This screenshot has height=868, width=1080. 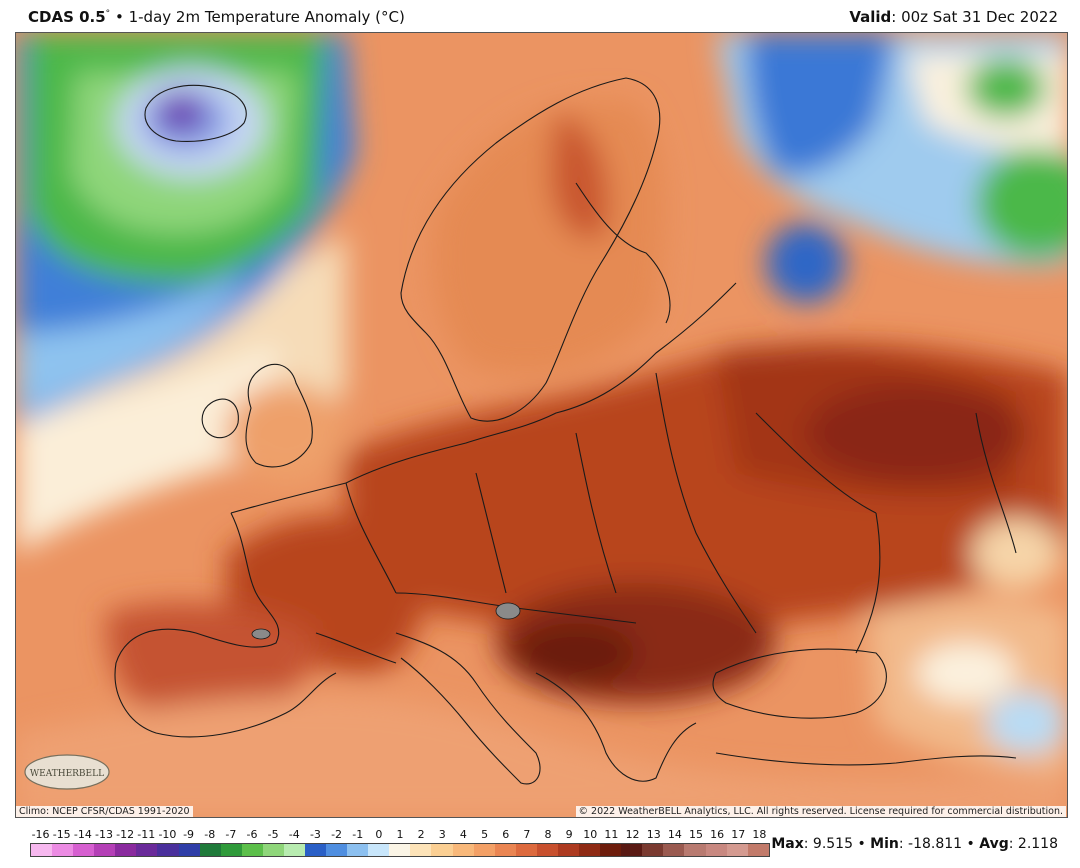 I want to click on colorbar-tick-label: 17, so click(x=738, y=834).